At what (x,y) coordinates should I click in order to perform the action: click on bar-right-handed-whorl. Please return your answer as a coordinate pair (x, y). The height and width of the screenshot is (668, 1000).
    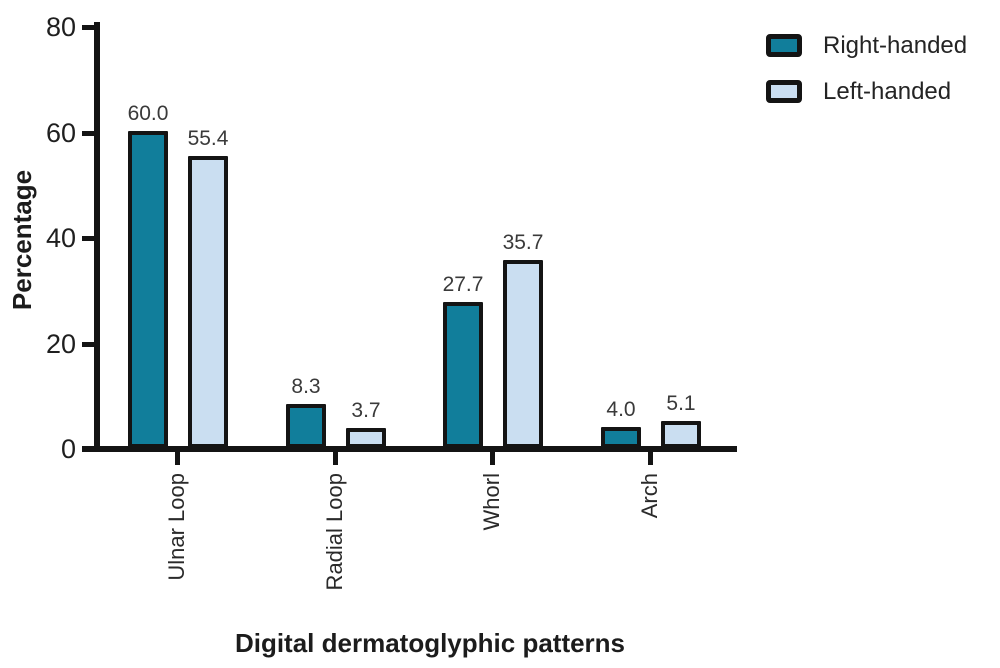
    Looking at the image, I should click on (463, 375).